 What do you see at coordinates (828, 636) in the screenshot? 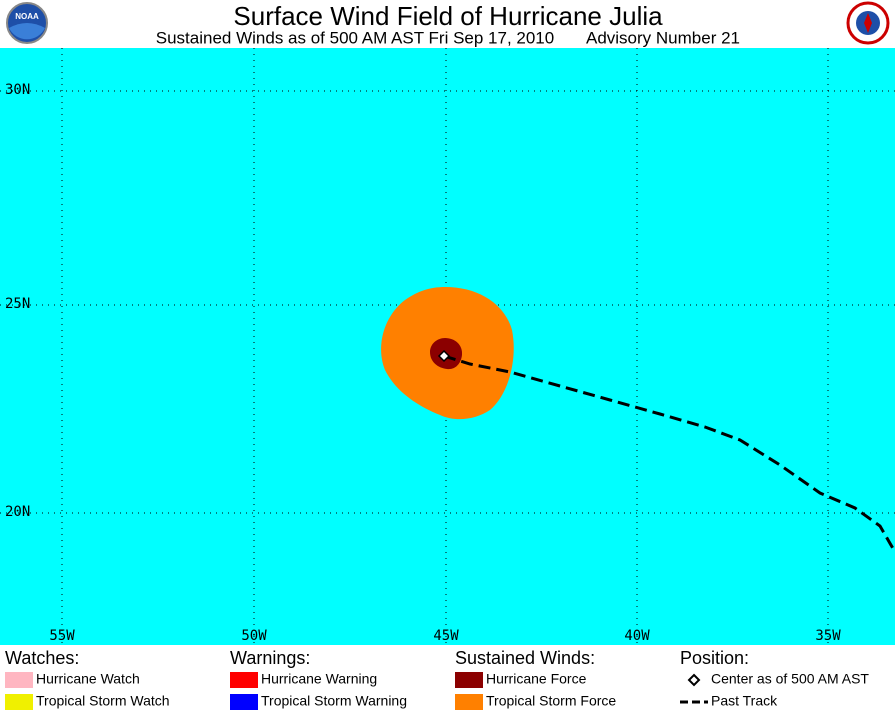
I see `longitude-label: 35W` at bounding box center [828, 636].